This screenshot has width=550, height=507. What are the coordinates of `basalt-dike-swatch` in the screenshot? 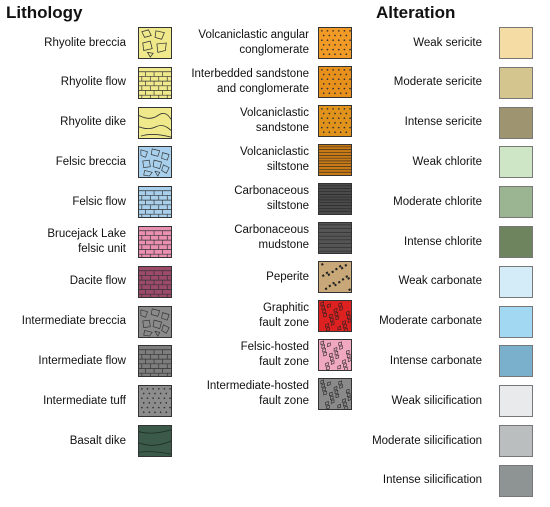 It's located at (155, 441).